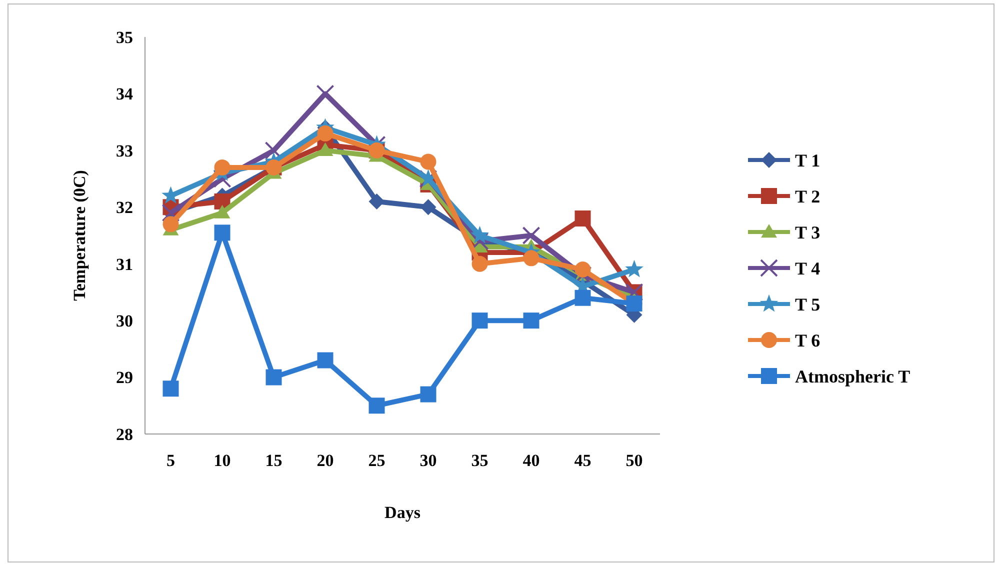 The width and height of the screenshot is (1000, 566). I want to click on legend-label: T 2, so click(807, 196).